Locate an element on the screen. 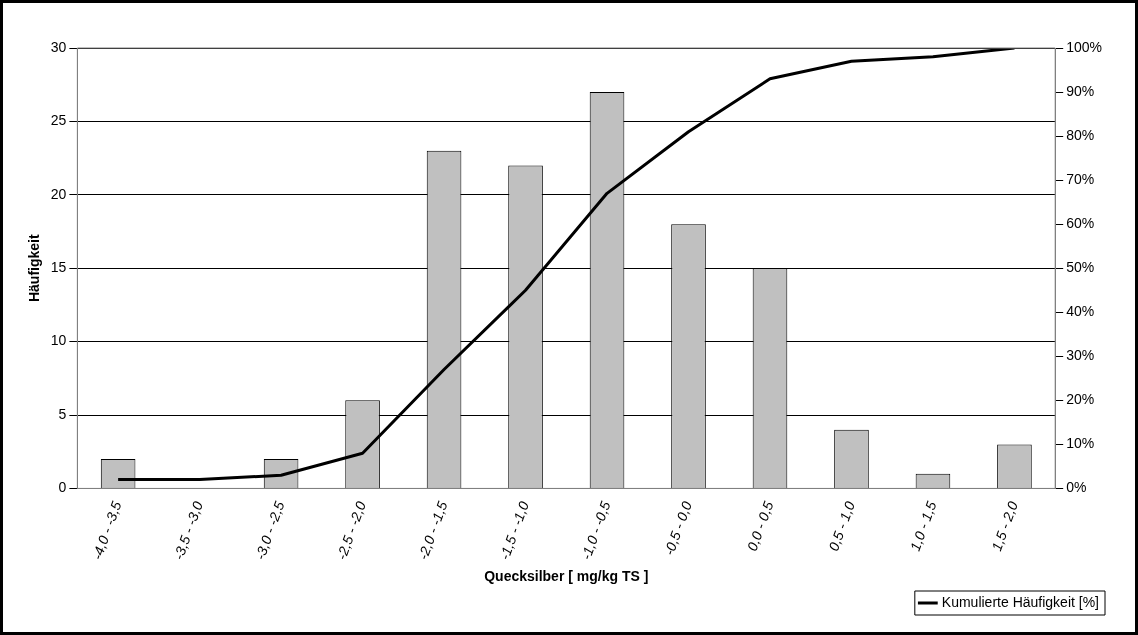 The image size is (1138, 635). y-tick-label: 10 is located at coordinates (58, 340).